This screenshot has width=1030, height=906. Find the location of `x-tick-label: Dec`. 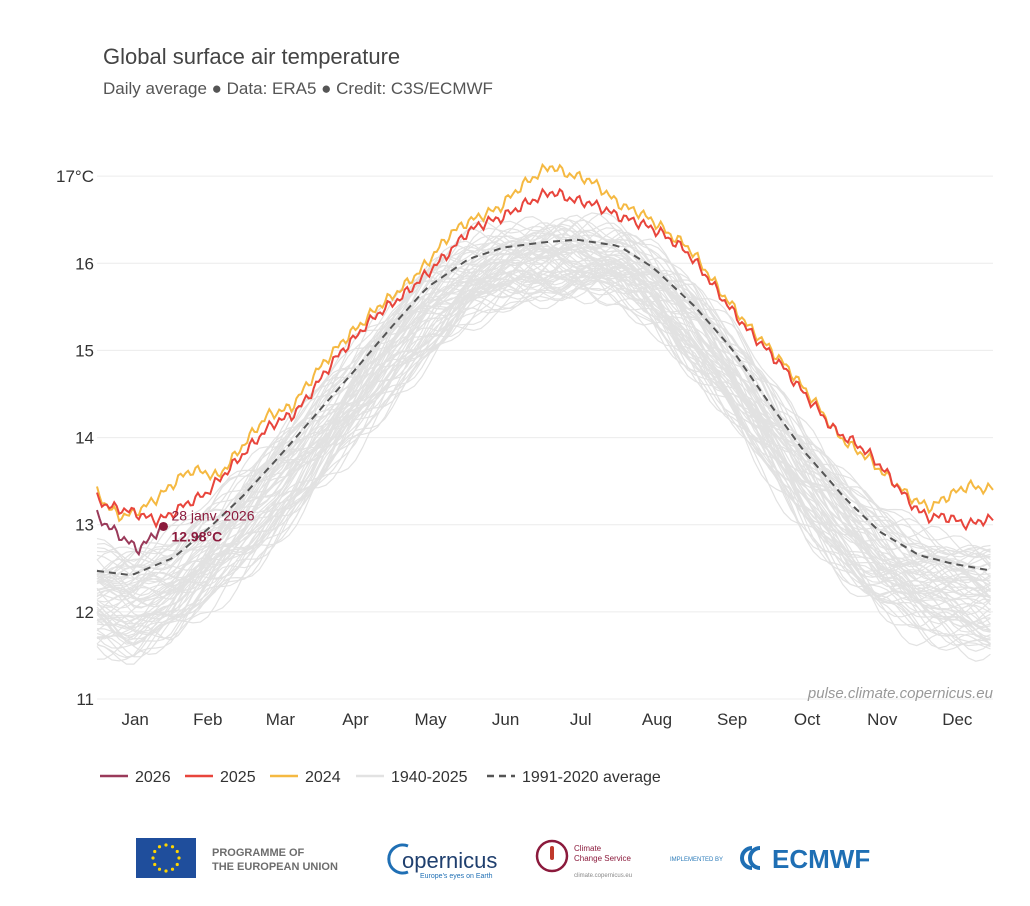

x-tick-label: Dec is located at coordinates (957, 719).